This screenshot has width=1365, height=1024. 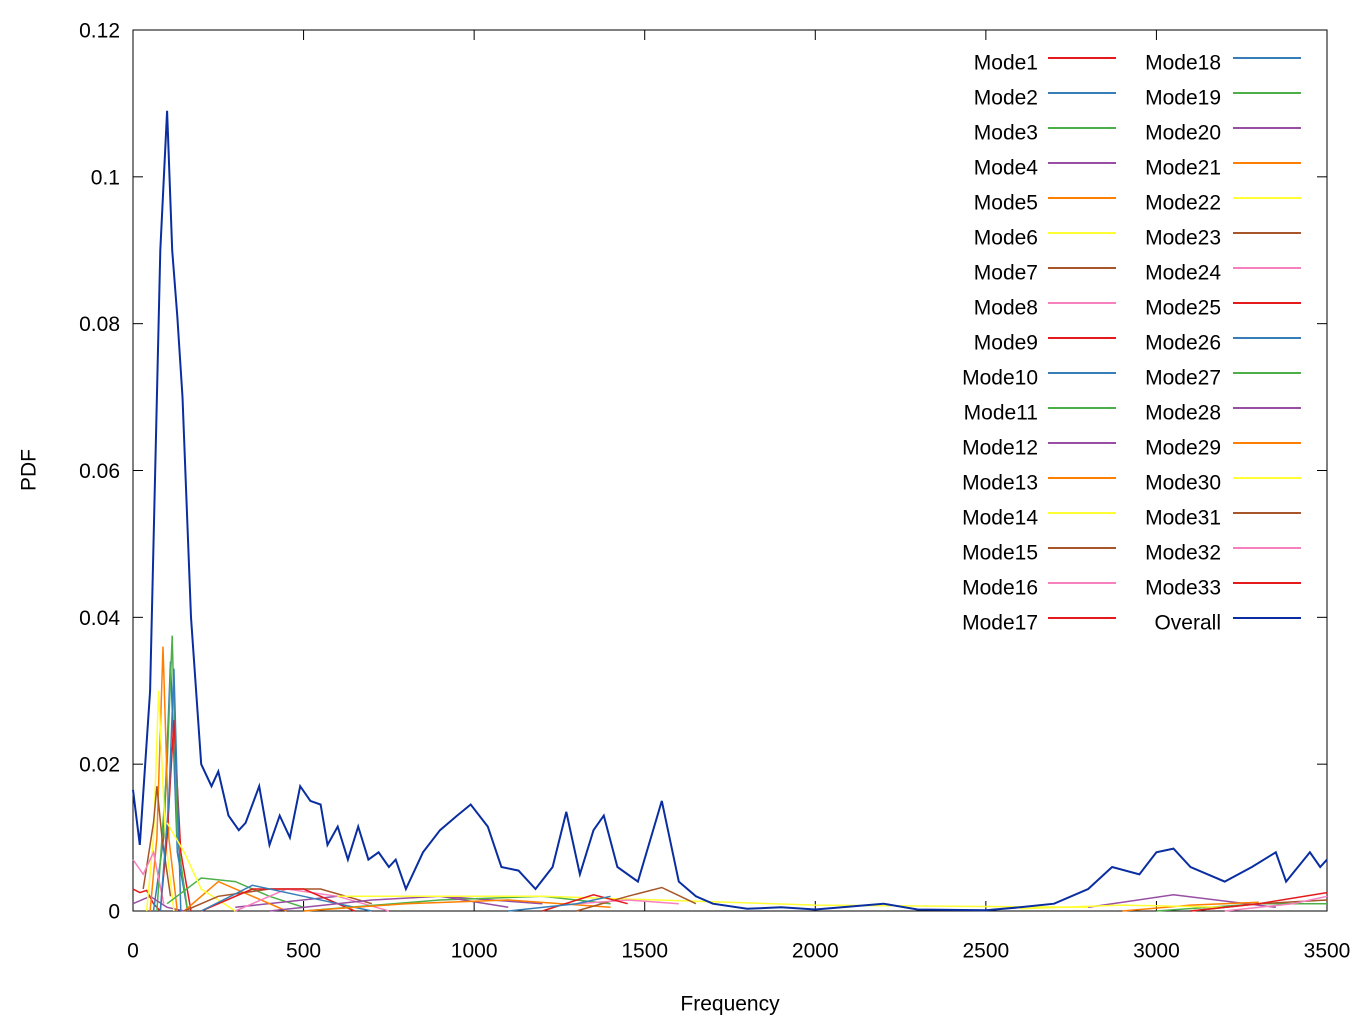 I want to click on x-tick-label: 0, so click(x=133, y=951).